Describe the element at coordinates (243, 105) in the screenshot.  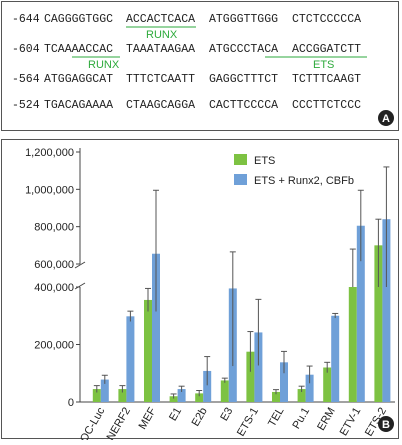
I see `seq-group: CACTTCCCCA` at that location.